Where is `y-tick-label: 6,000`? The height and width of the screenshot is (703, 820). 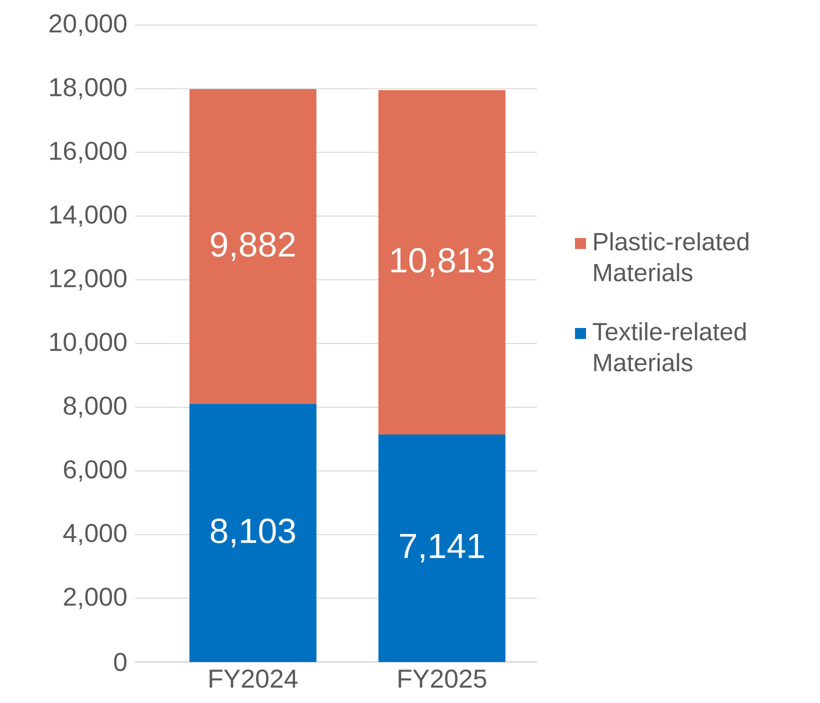 y-tick-label: 6,000 is located at coordinates (95, 471).